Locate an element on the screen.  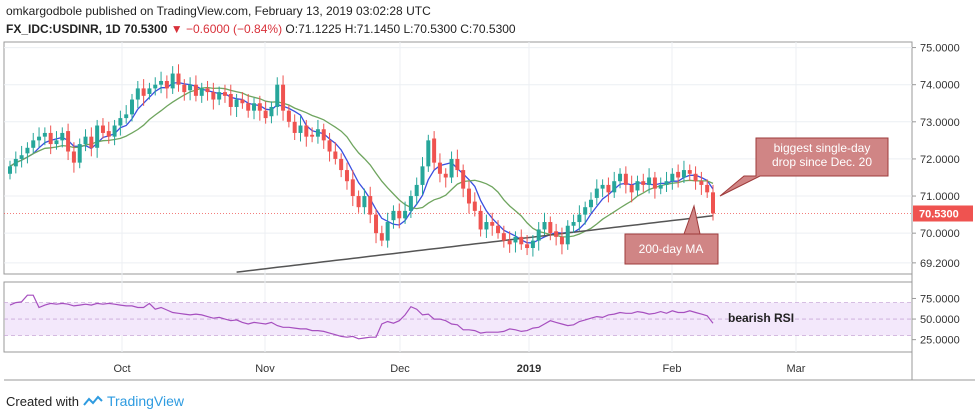
x-tick-label: Oct is located at coordinates (121, 369).